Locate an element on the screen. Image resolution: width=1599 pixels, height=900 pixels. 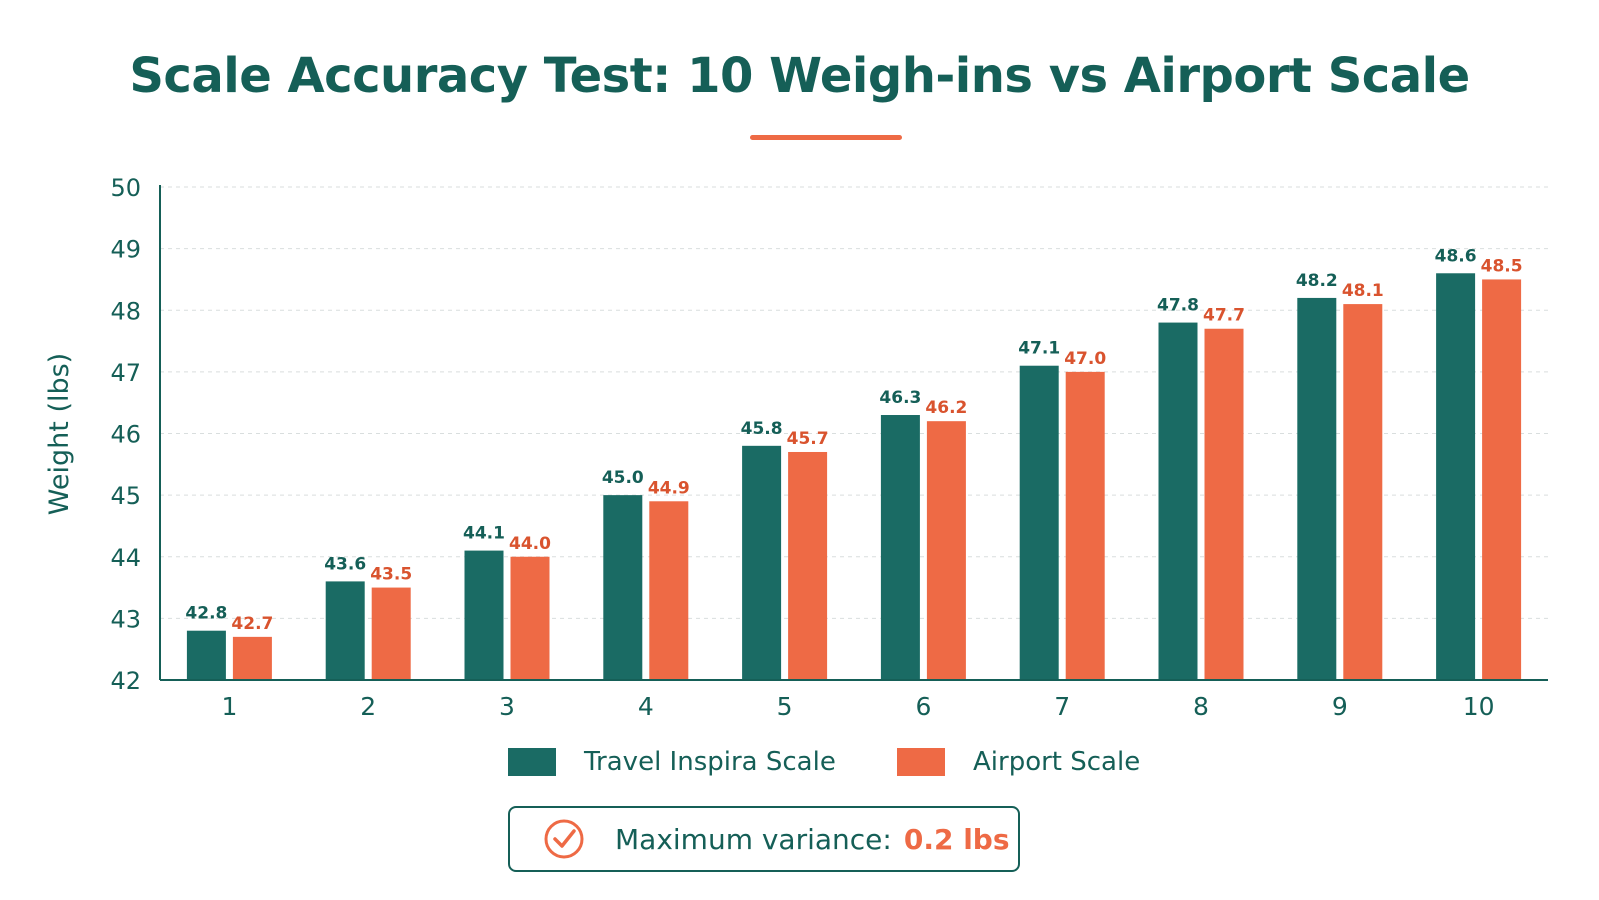
variance-callout: Maximum variance: 0.2 lbs is located at coordinates (764, 839).